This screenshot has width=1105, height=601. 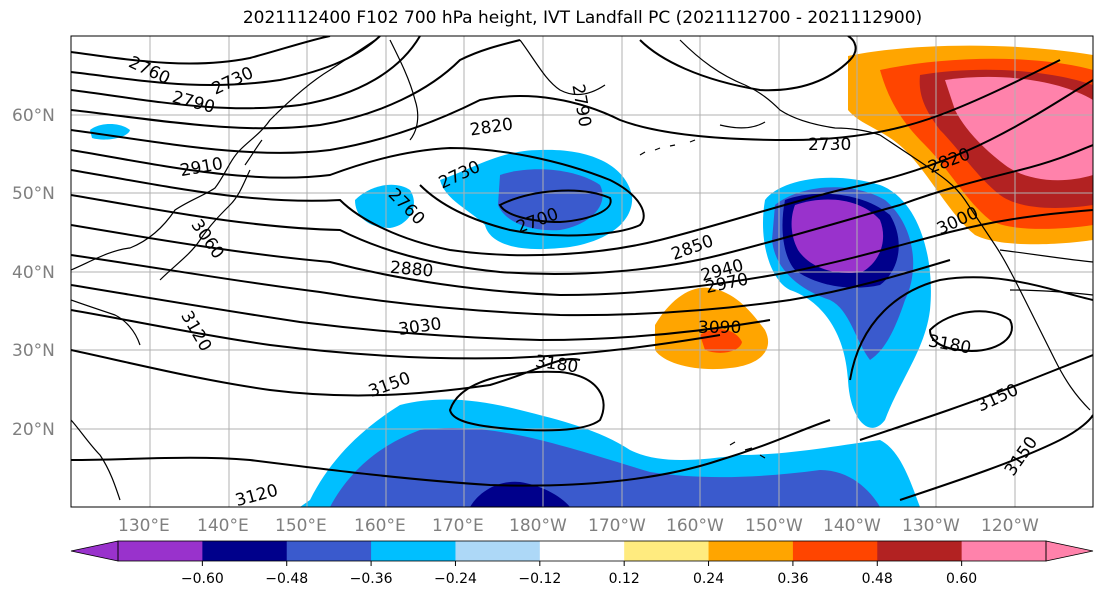 I want to click on colorbar-extend-low, so click(x=94, y=551).